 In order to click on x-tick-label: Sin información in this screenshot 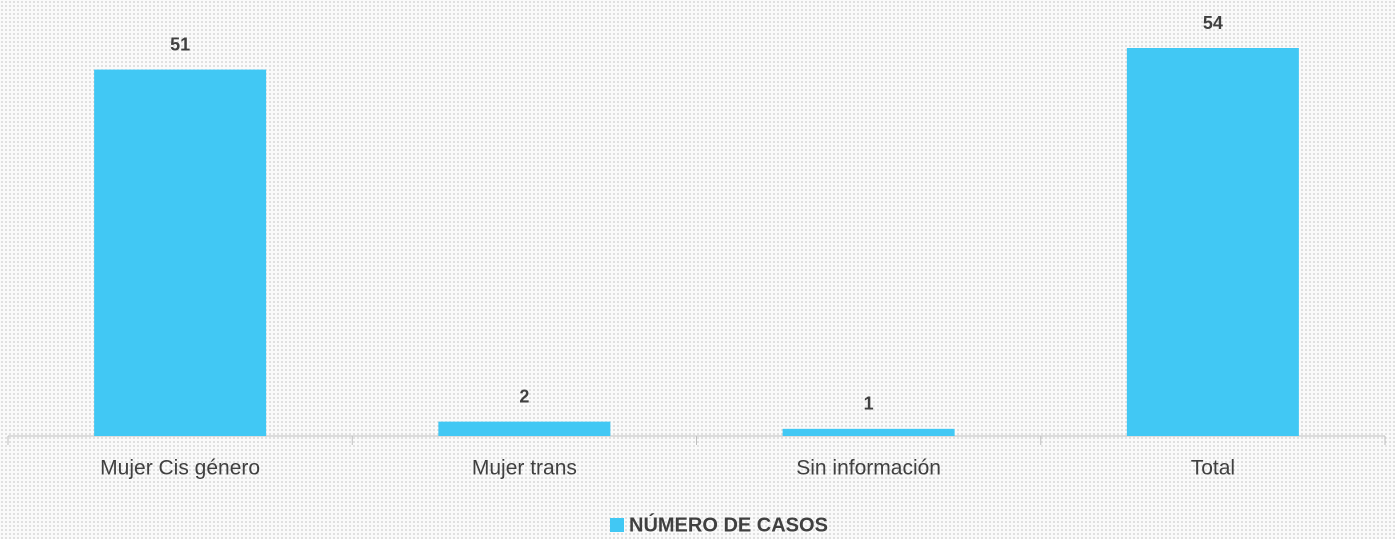, I will do `click(868, 468)`.